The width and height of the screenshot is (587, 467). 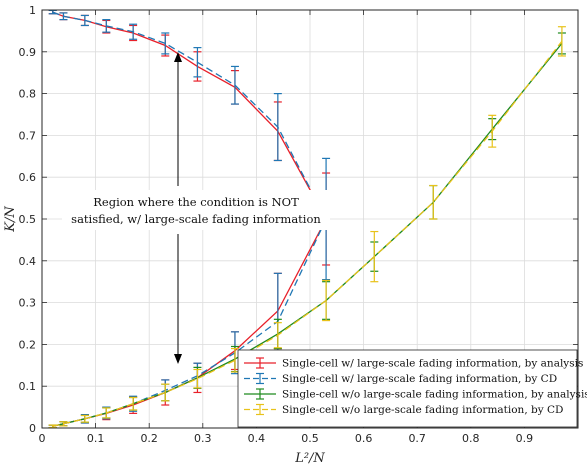 I want to click on x-tick-label: 0.4, so click(x=257, y=438).